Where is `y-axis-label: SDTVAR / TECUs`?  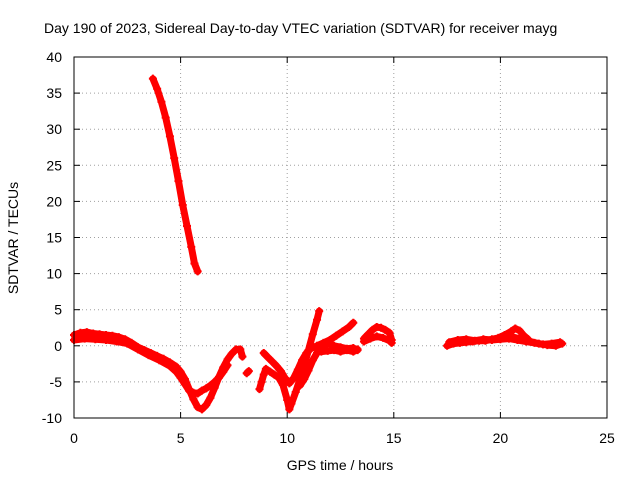 y-axis-label: SDTVAR / TECUs is located at coordinates (13, 238).